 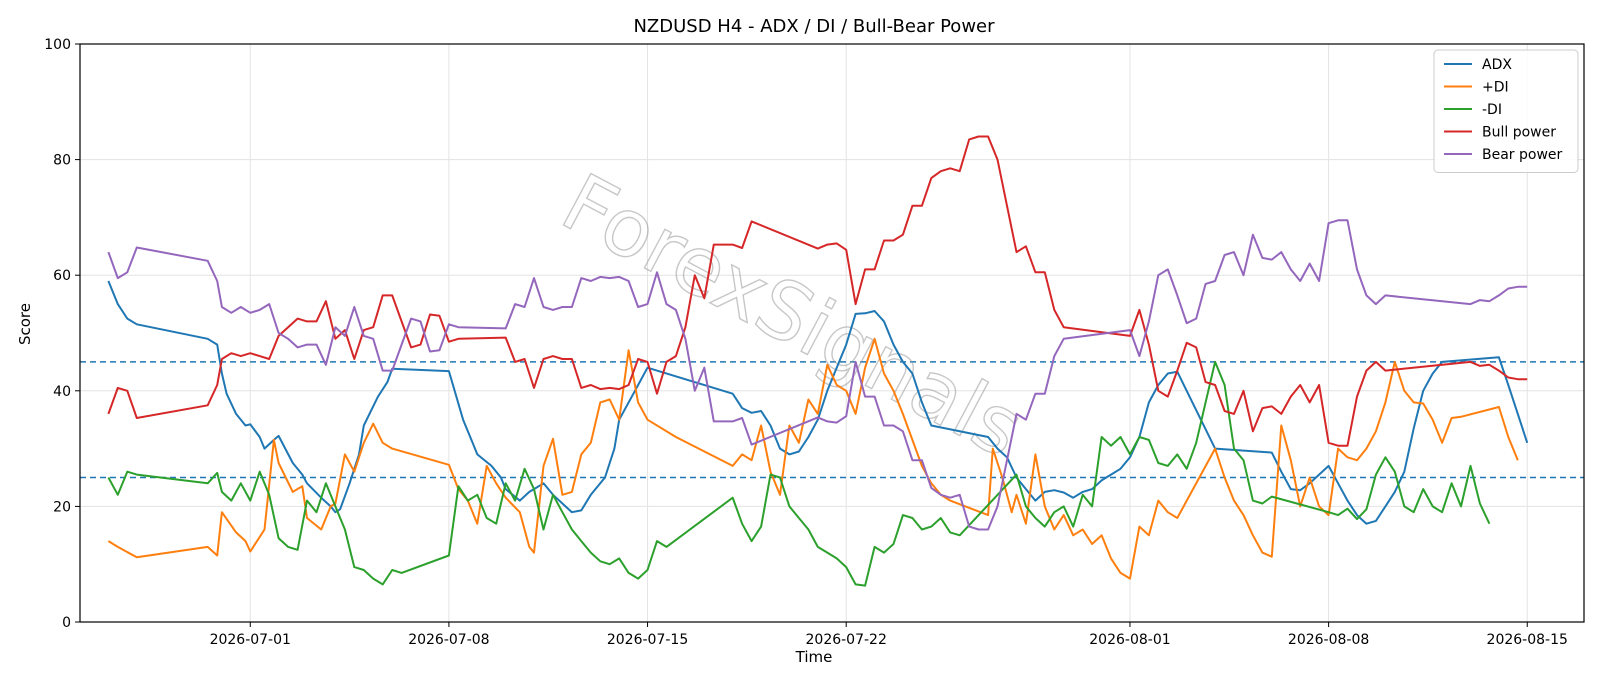 I want to click on y-axis-ticks: 0 20 40 60 80 100, so click(x=62, y=334).